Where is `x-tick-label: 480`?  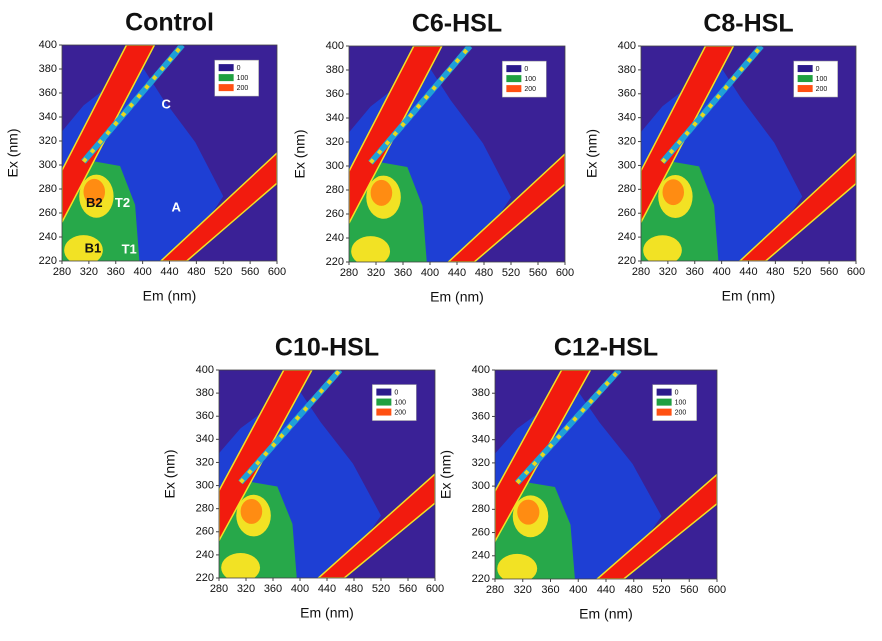 x-tick-label: 480 is located at coordinates (775, 272).